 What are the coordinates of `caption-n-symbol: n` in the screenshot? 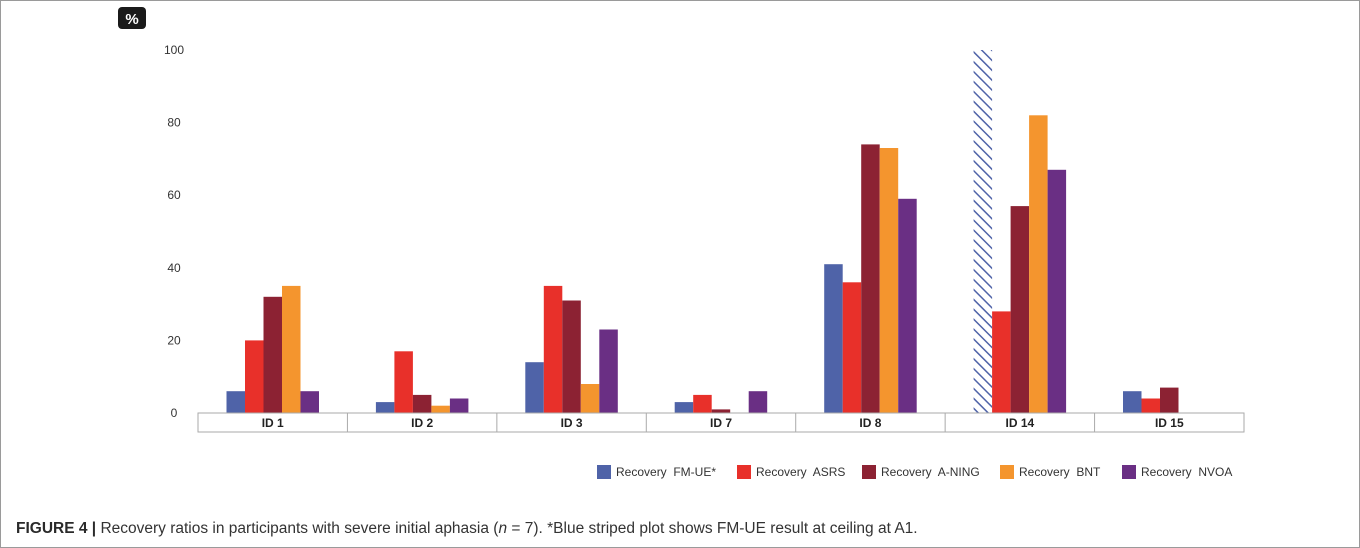 It's located at (503, 528).